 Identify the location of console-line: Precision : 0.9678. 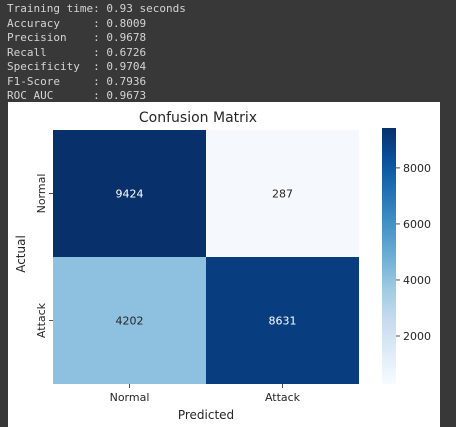
(96, 38).